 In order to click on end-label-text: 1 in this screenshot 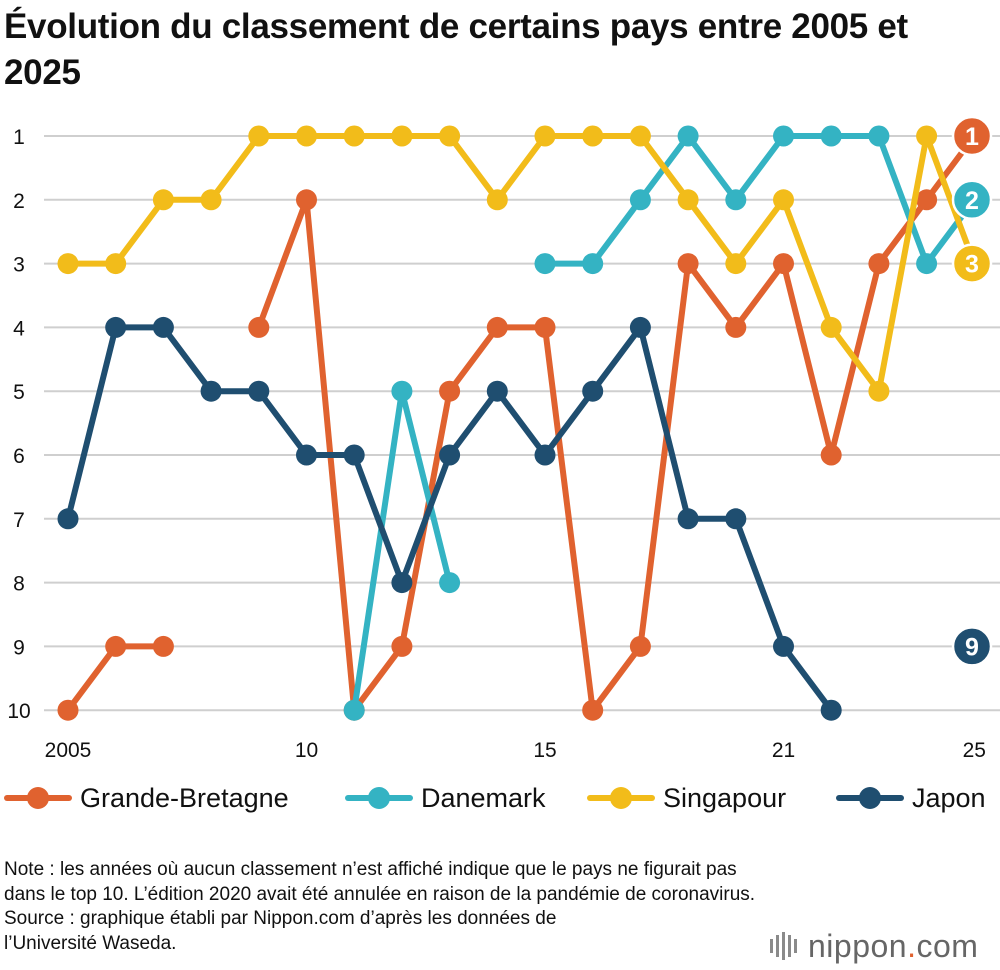, I will do `click(972, 137)`.